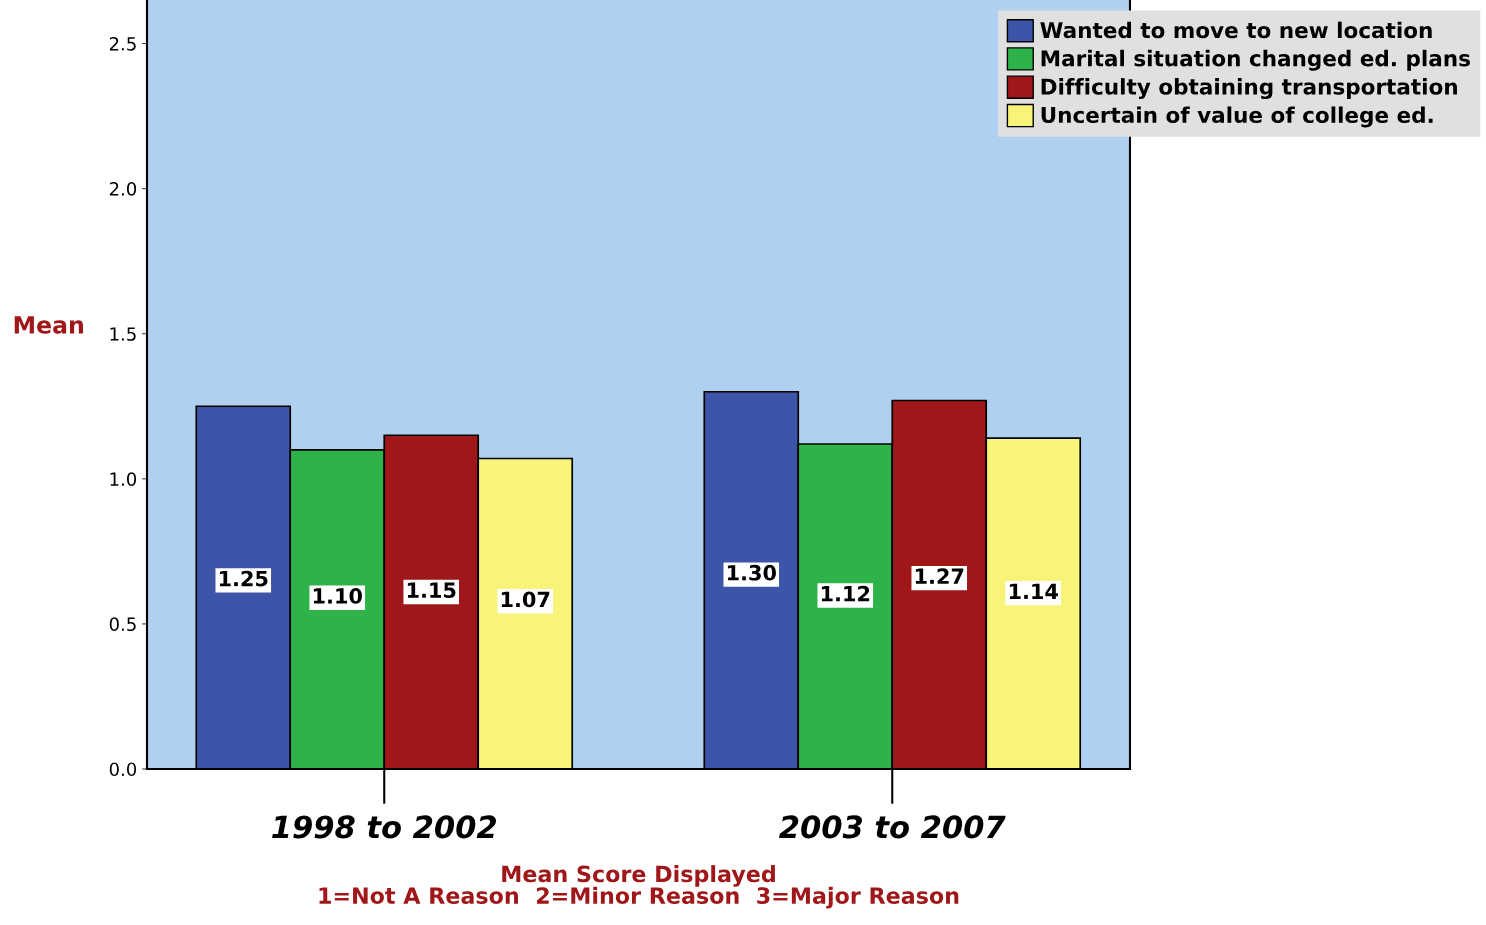  Describe the element at coordinates (243, 578) in the screenshot. I see `data-label: 1.25` at that location.